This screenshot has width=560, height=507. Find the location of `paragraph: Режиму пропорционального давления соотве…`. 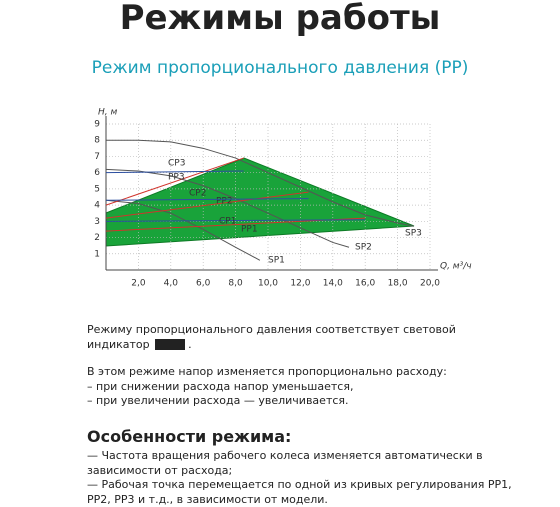

paragraph: Режиму пропорционального давления соотве… is located at coordinates (271, 337).